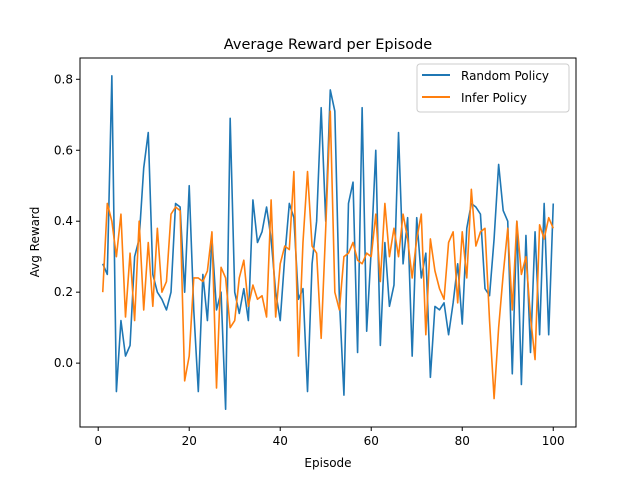 This screenshot has width=640, height=480. What do you see at coordinates (98, 441) in the screenshot?
I see `x-tick-label: 0` at bounding box center [98, 441].